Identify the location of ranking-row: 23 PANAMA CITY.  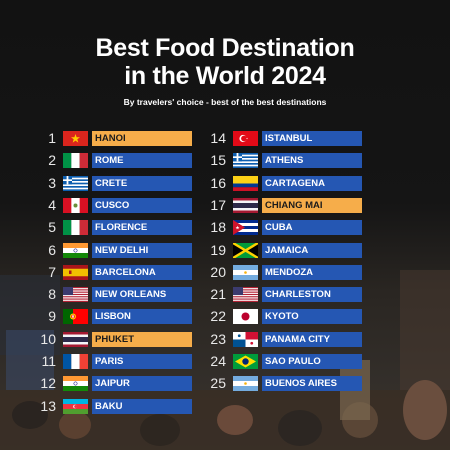
(277, 338).